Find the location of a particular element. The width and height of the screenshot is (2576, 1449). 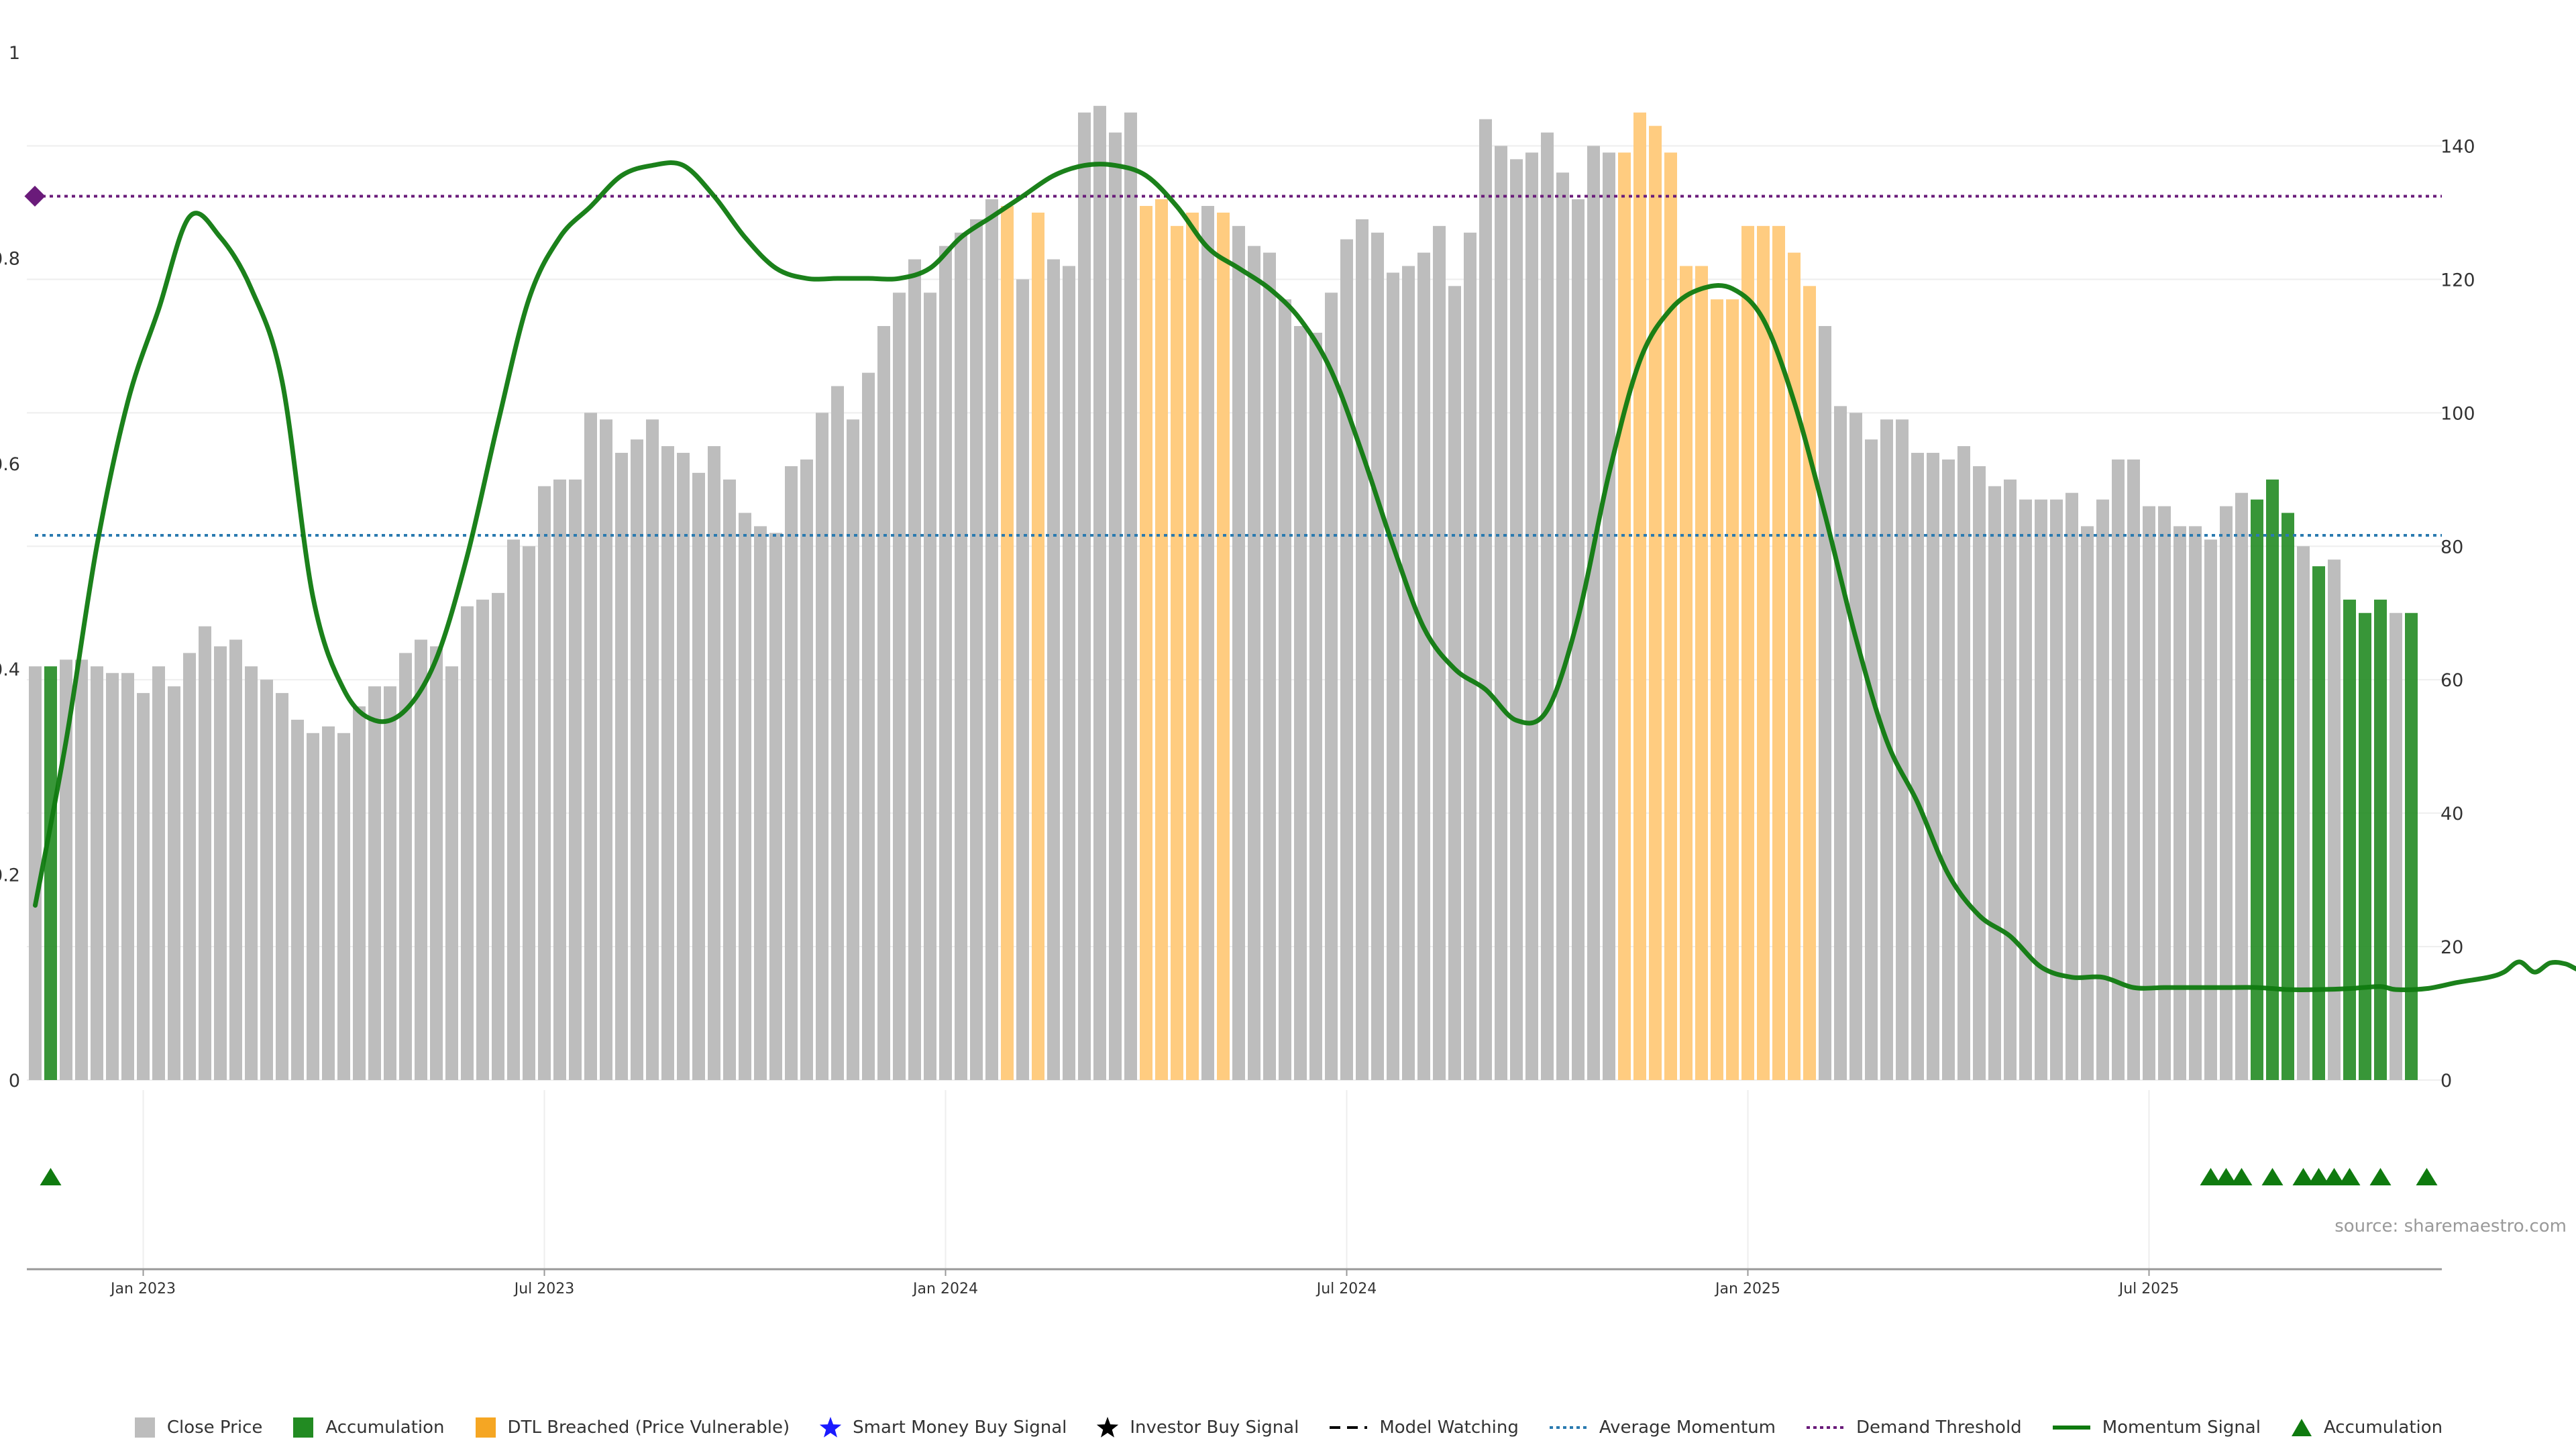

right-axis-tick-label: 20 is located at coordinates (2451, 947).